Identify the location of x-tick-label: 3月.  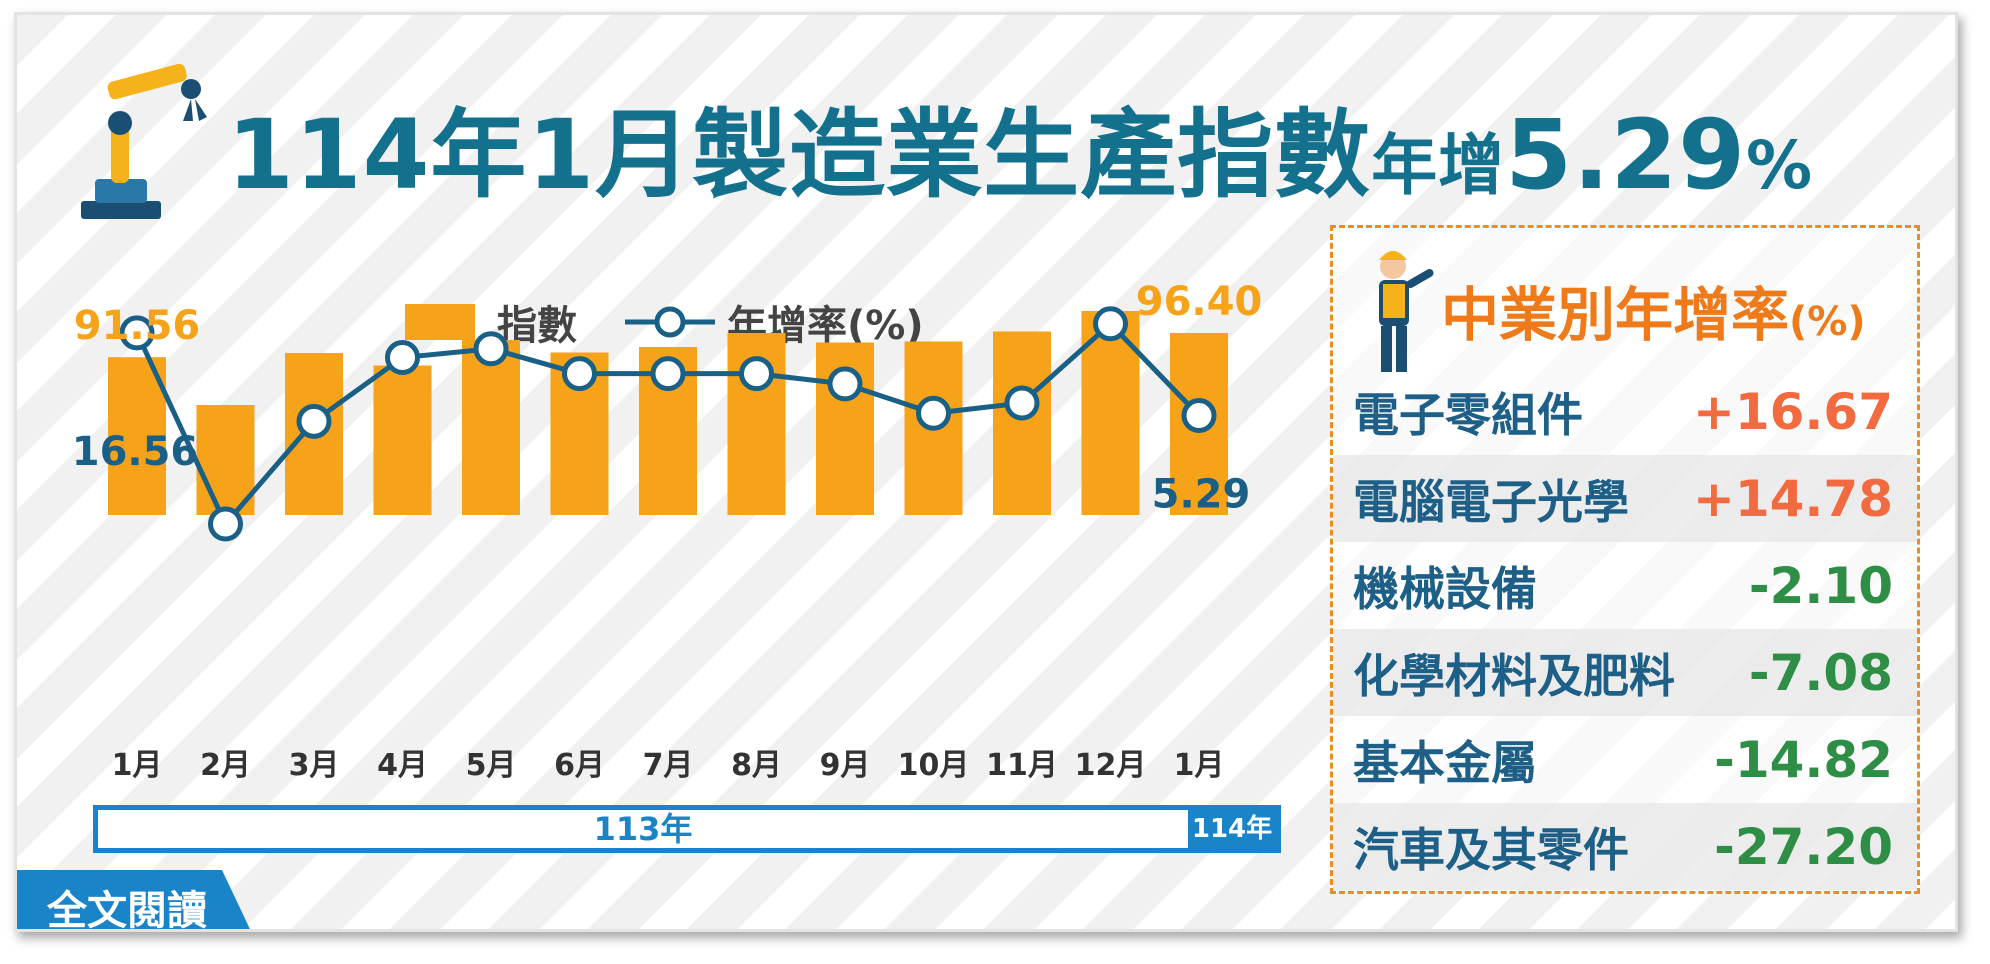
(314, 765).